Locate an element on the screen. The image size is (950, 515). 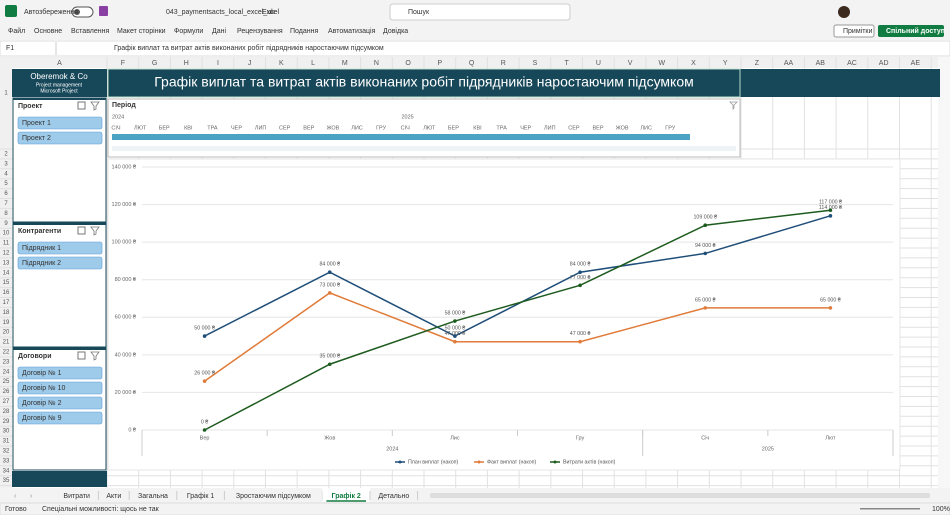
excel-icon is located at coordinates (11, 11).